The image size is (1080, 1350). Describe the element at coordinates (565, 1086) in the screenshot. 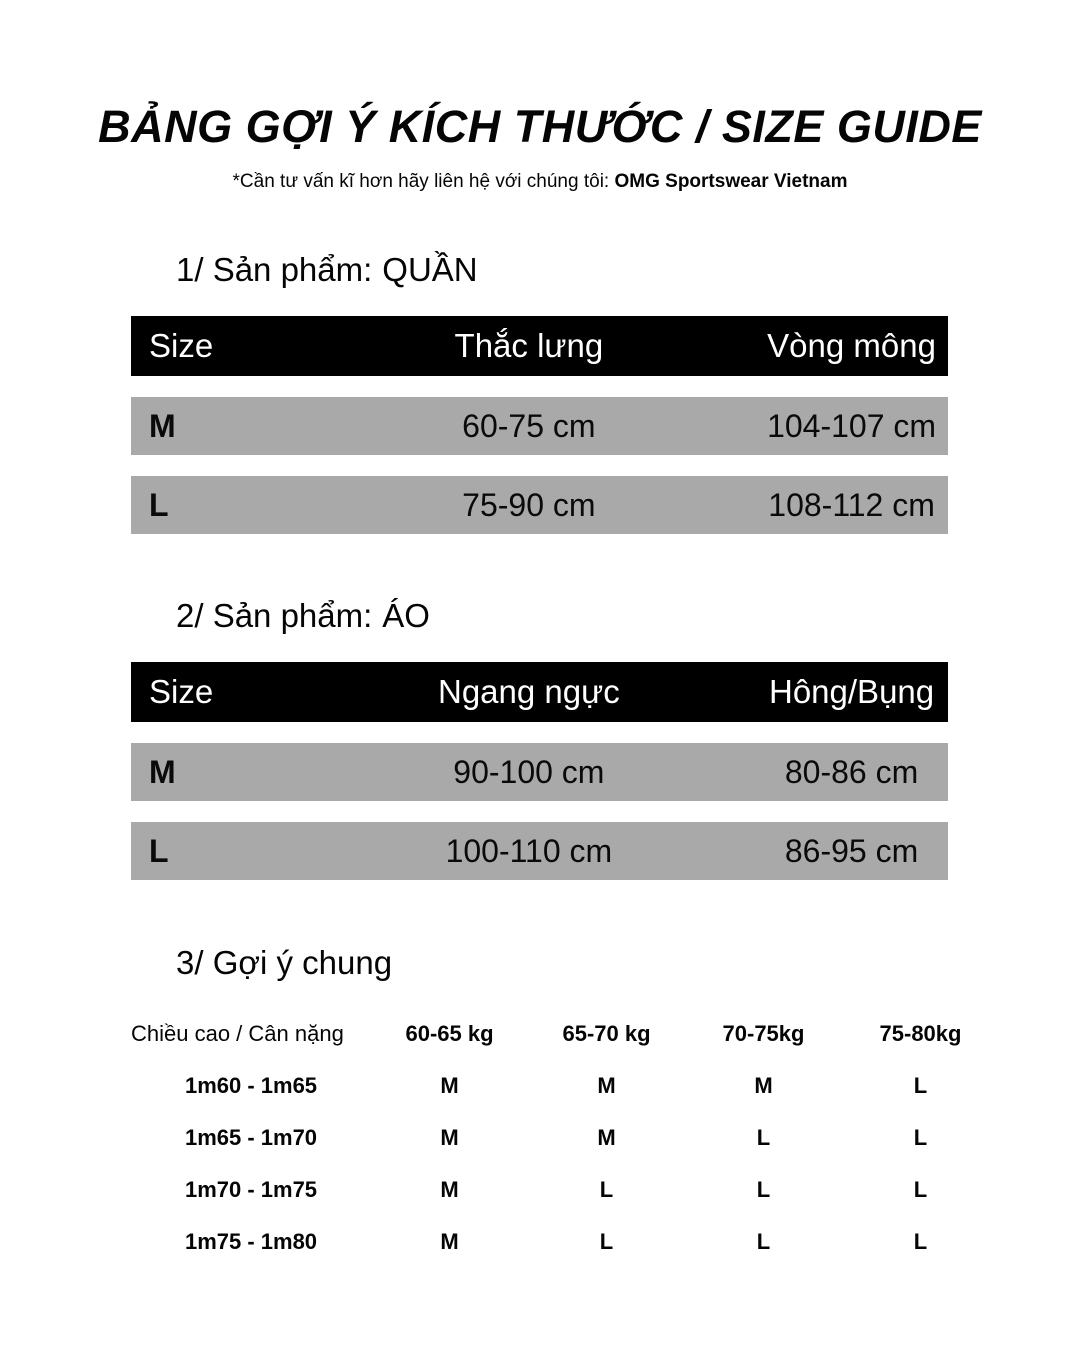

I see `guide-row-1: 1m60 - 1m65 M M M L` at that location.